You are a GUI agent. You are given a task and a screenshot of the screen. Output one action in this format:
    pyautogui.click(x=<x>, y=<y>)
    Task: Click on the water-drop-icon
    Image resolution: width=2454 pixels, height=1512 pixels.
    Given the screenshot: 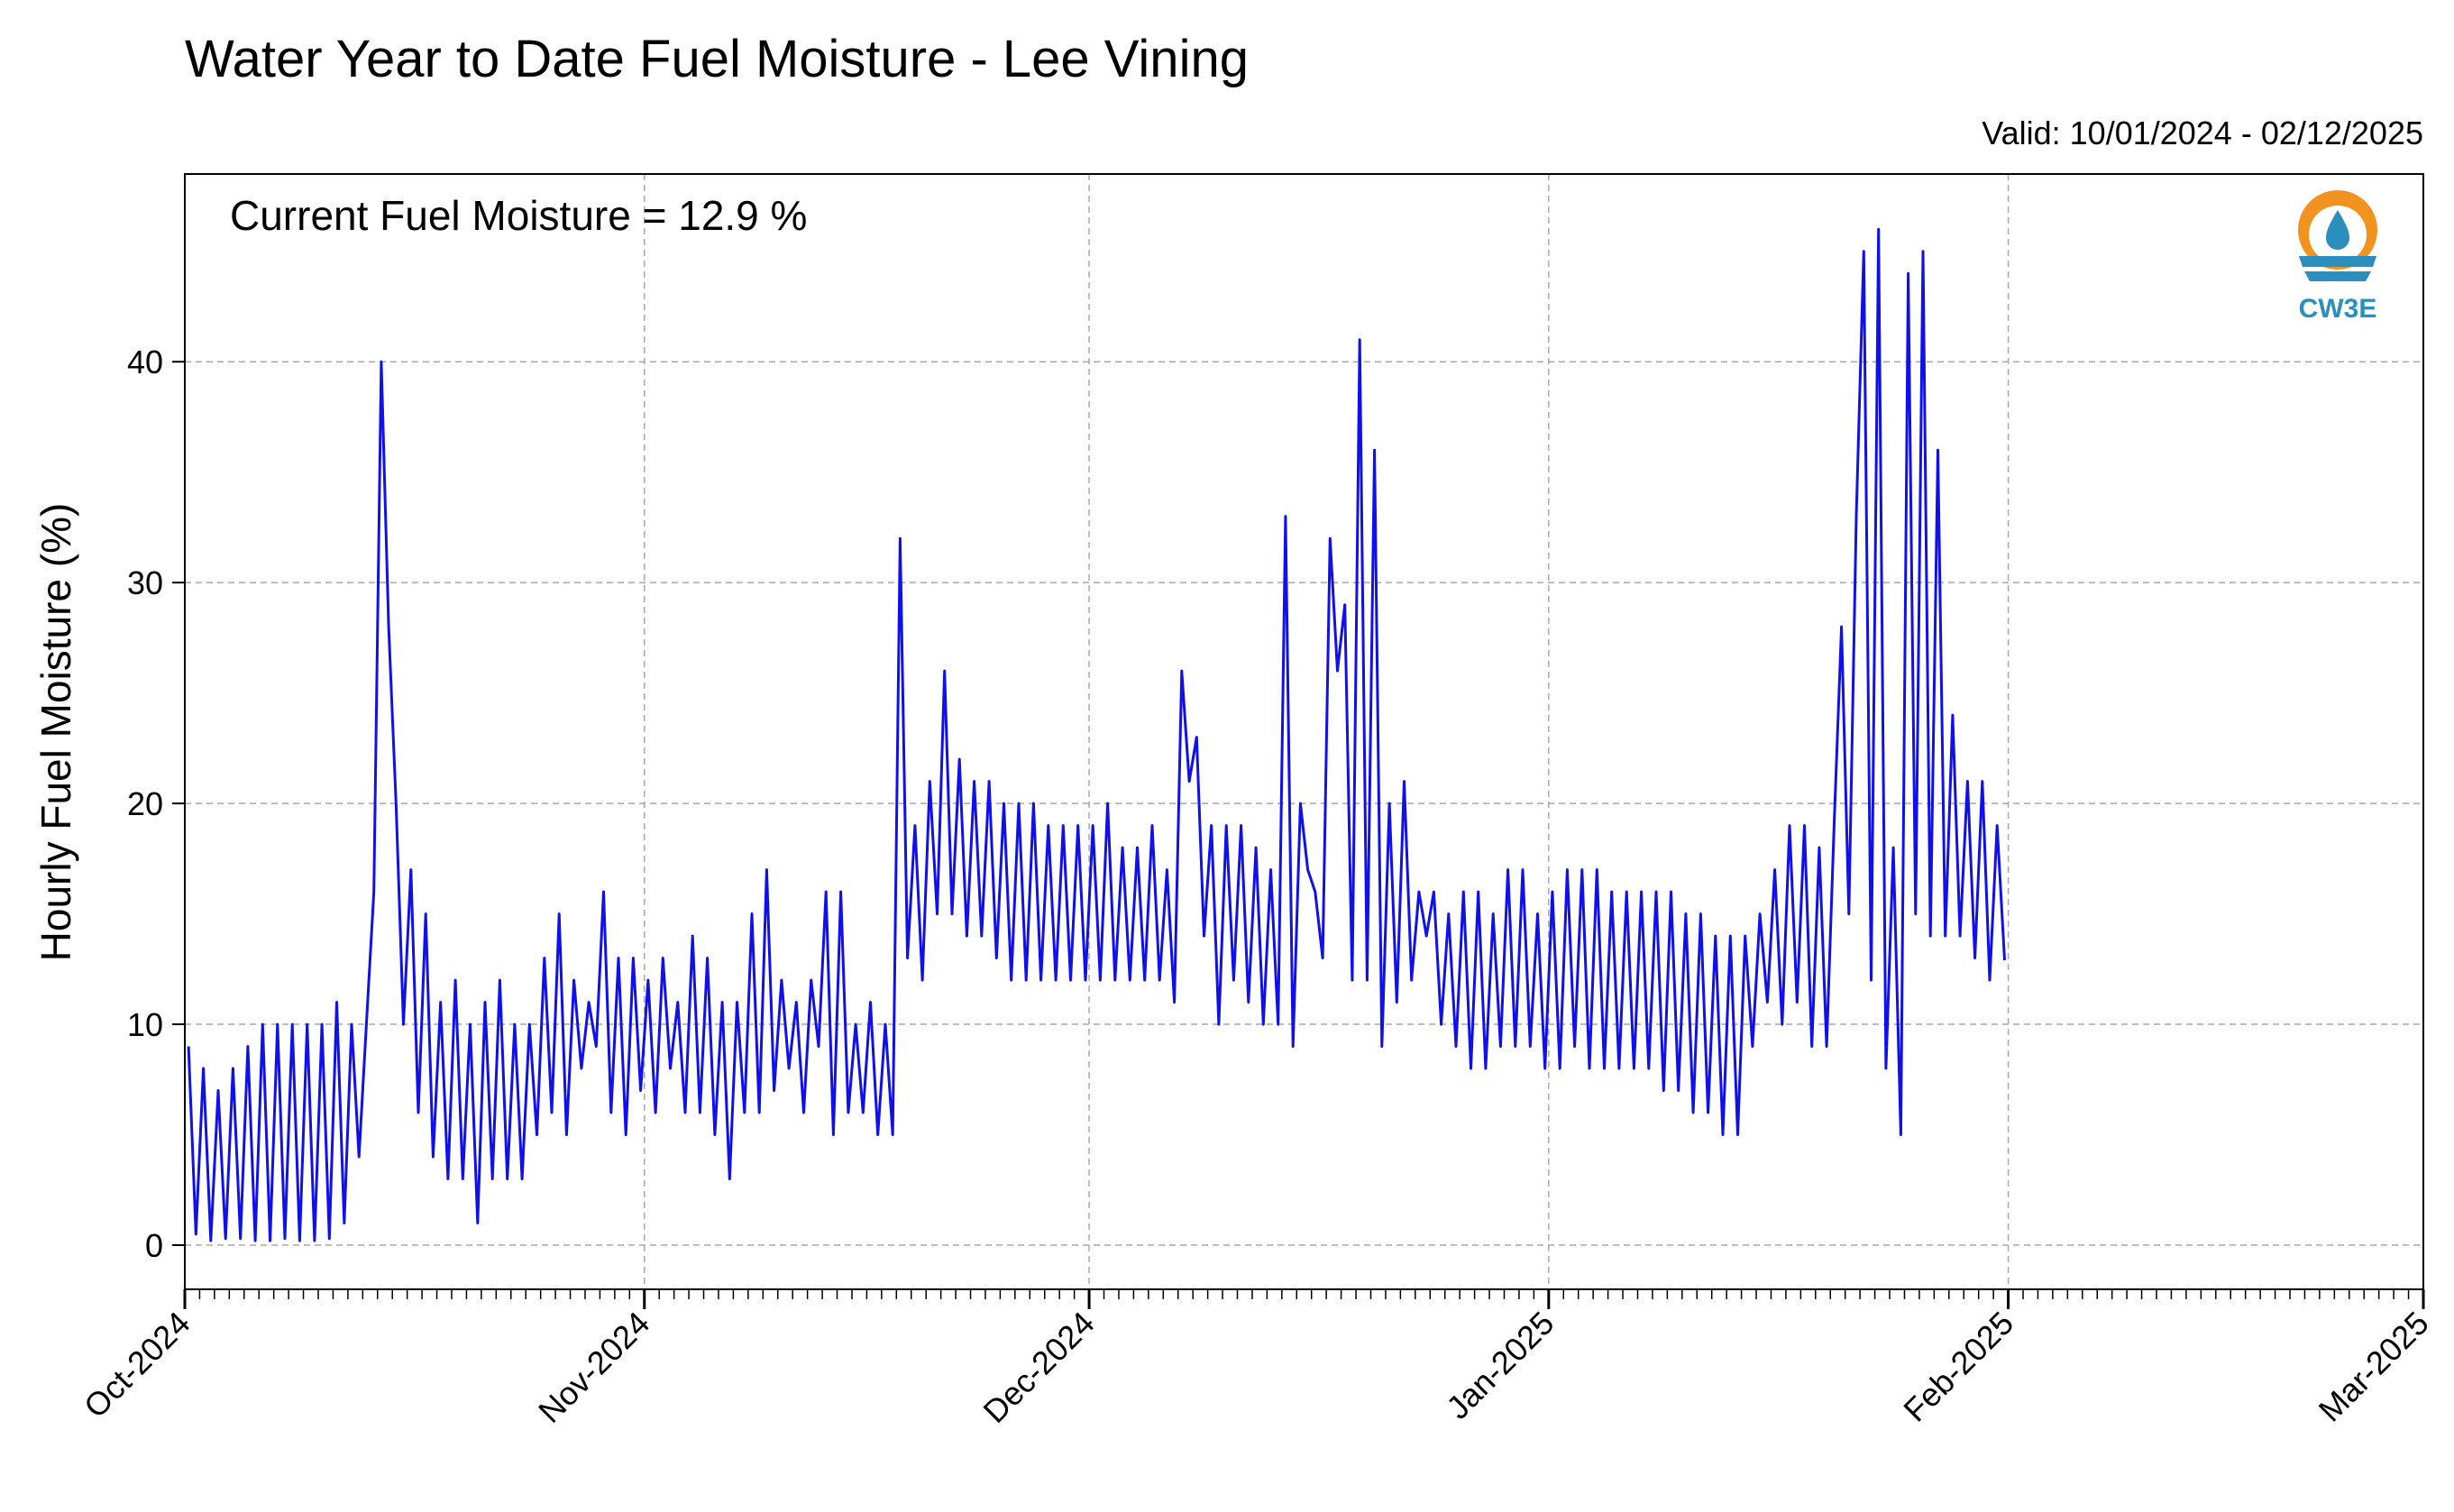 What is the action you would take?
    pyautogui.click(x=2337, y=230)
    